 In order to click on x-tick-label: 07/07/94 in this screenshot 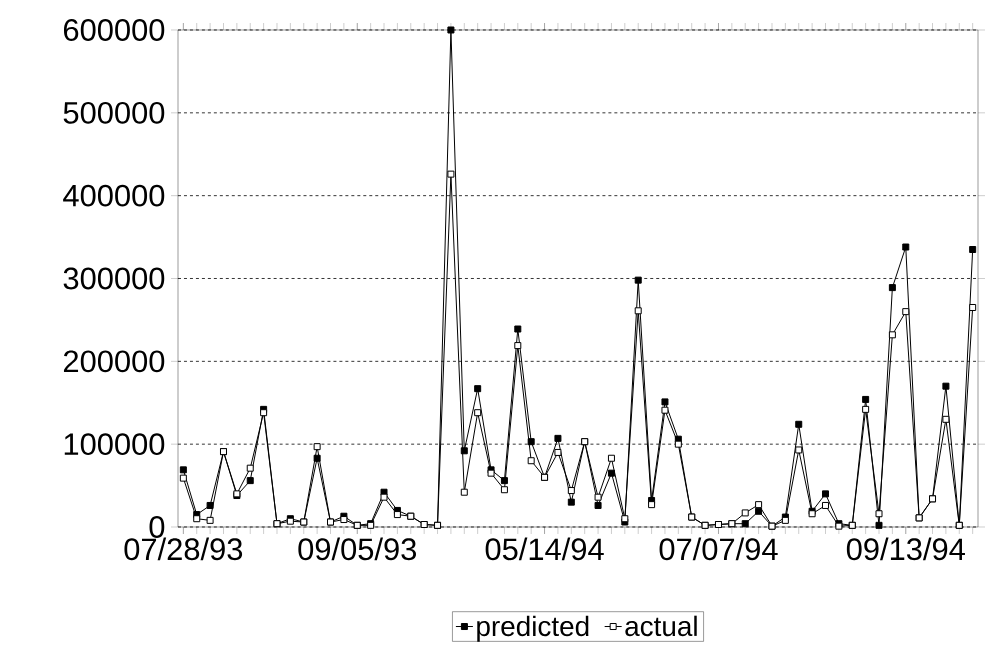, I will do `click(718, 549)`.